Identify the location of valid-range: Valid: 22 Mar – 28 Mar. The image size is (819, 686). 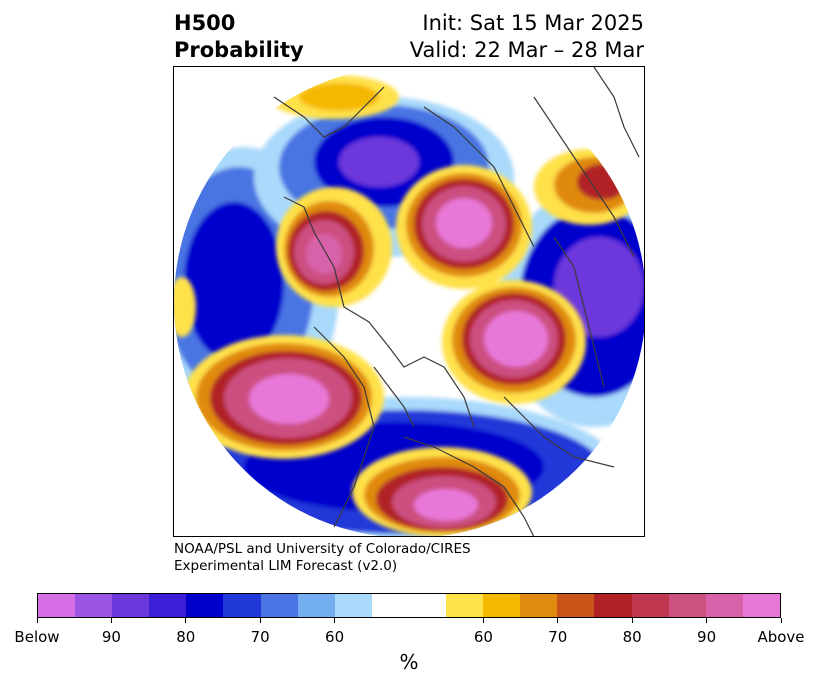
(526, 50).